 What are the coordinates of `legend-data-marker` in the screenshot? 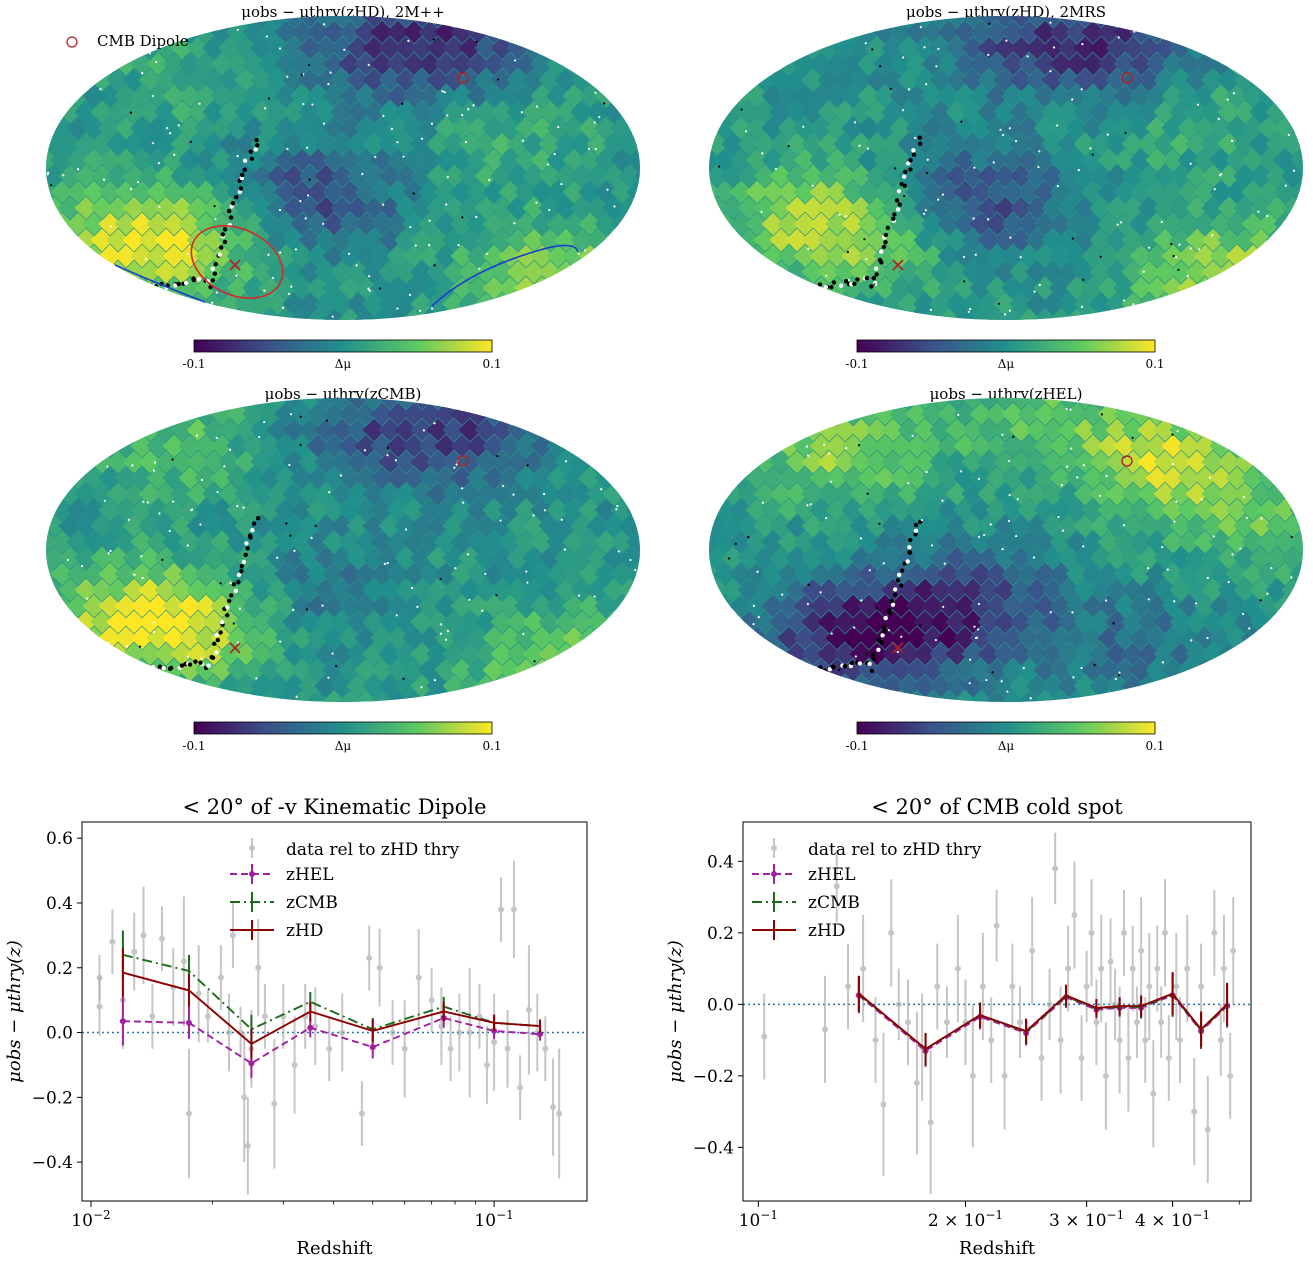 It's located at (252, 848).